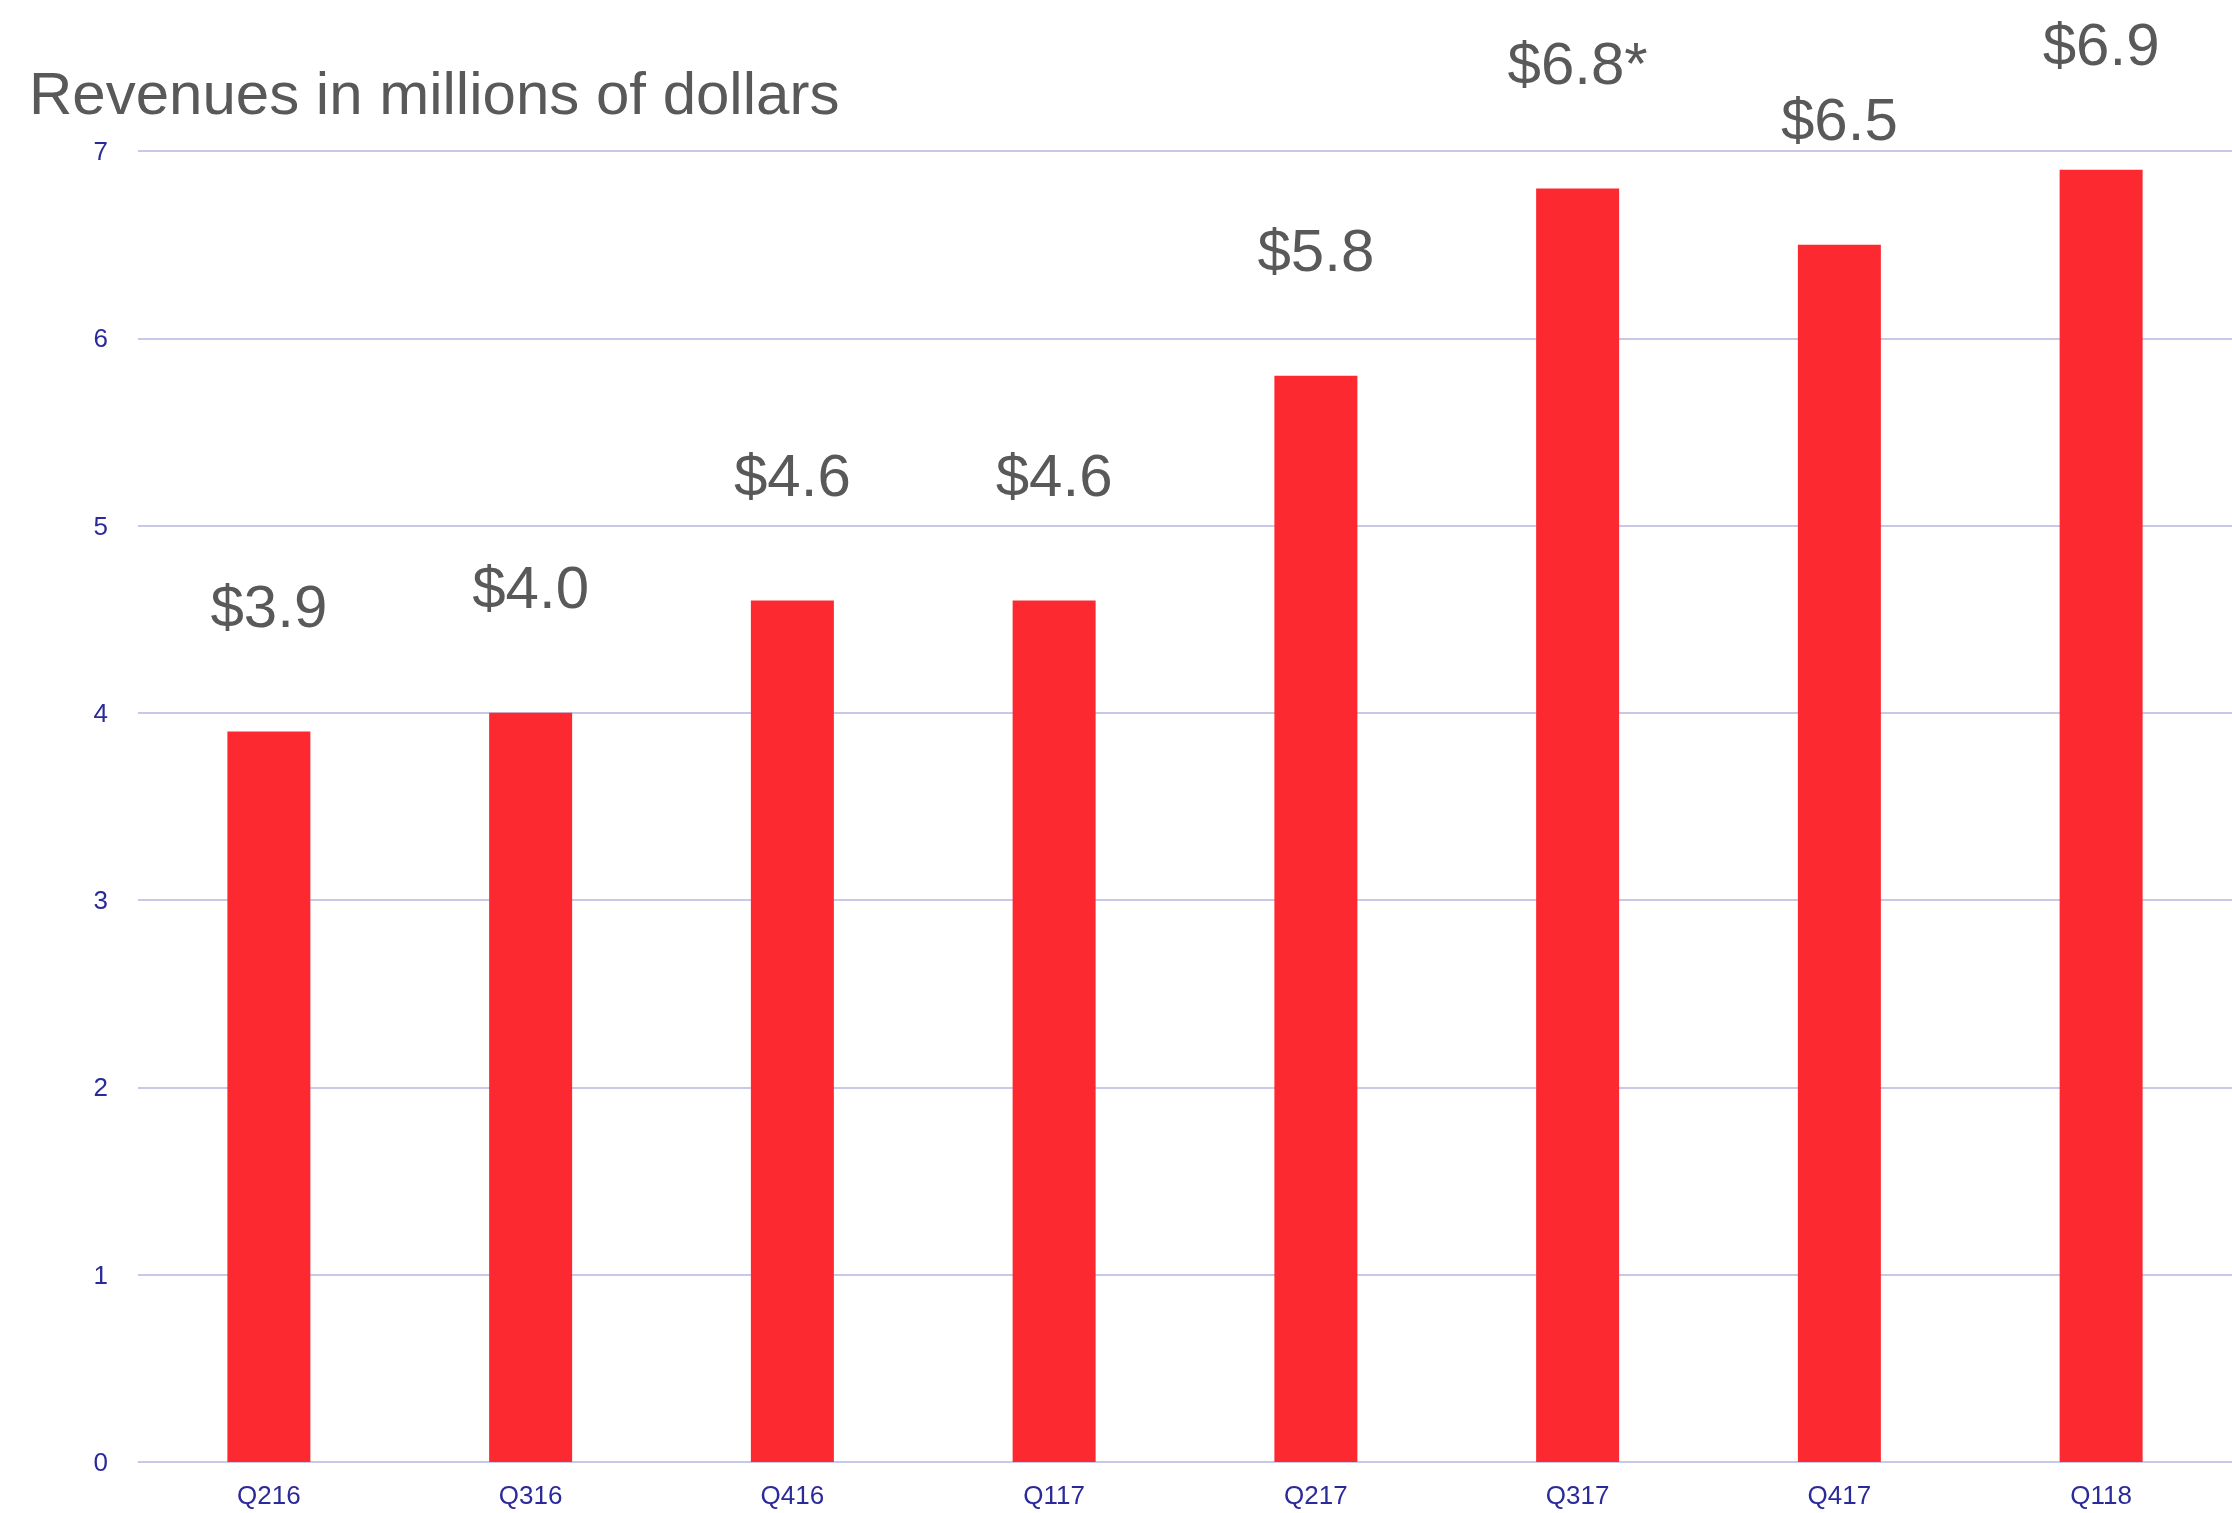 This screenshot has width=2232, height=1513. Describe the element at coordinates (1839, 1495) in the screenshot. I see `x-tick-label: Q417` at that location.